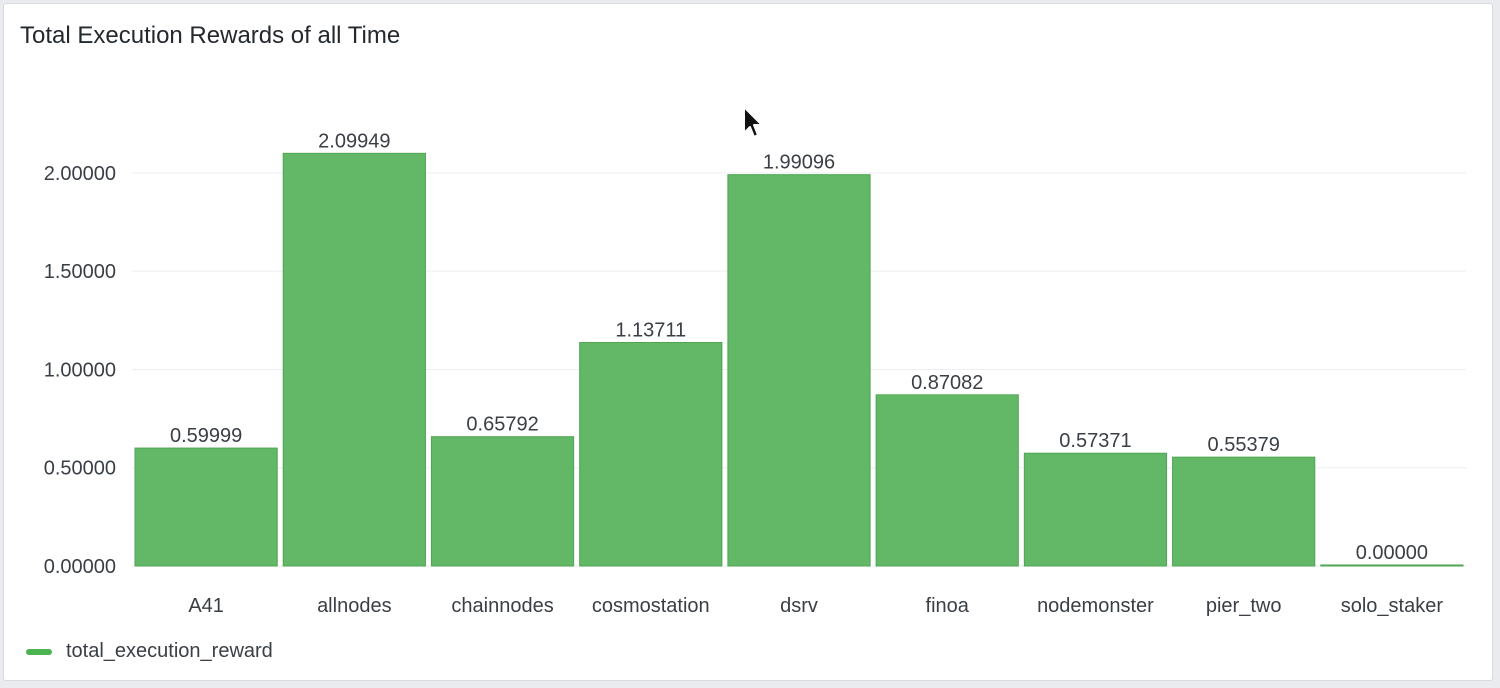 The image size is (1500, 688). I want to click on bar-value-label: 0.55379, so click(1244, 445).